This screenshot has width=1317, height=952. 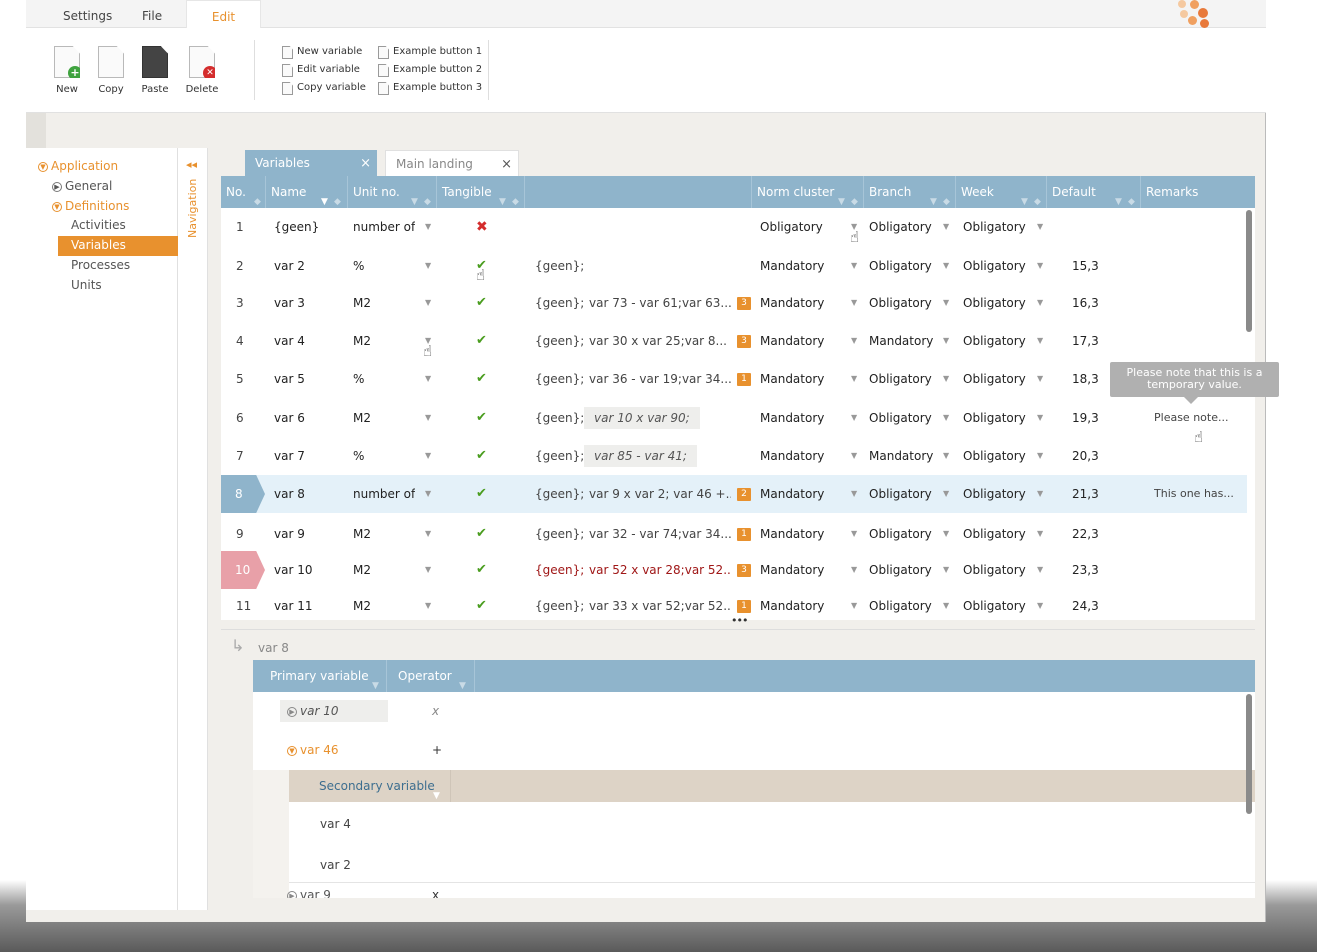 I want to click on menu-tab-edit: Edit, so click(x=223, y=15).